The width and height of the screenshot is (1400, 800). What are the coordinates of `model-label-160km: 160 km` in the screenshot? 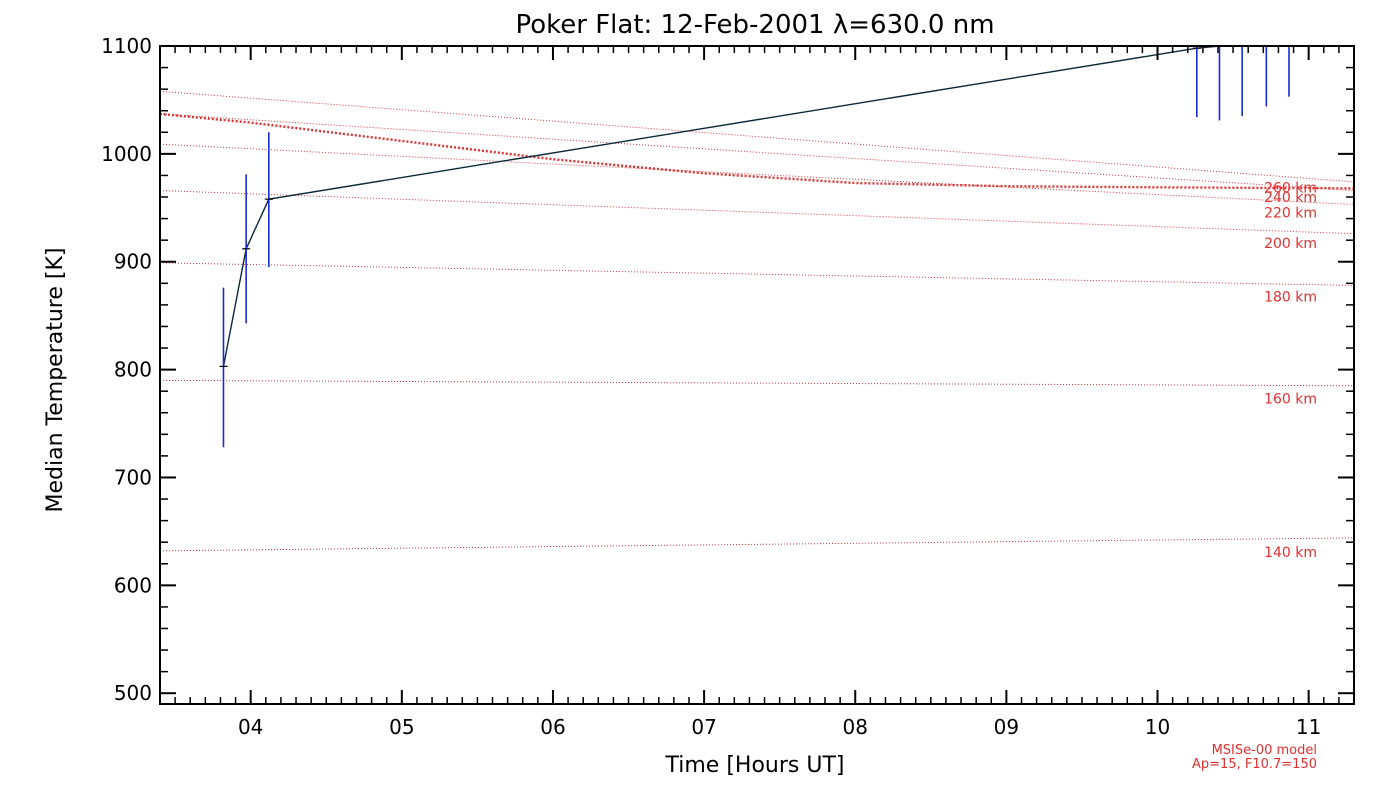 It's located at (1290, 399).